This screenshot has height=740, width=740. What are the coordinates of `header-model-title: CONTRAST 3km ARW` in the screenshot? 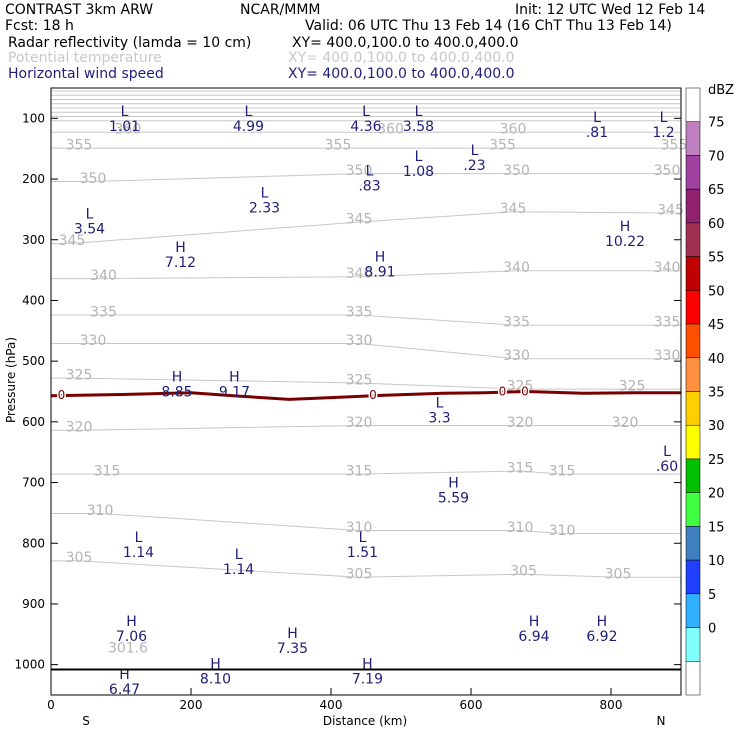 It's located at (79, 10).